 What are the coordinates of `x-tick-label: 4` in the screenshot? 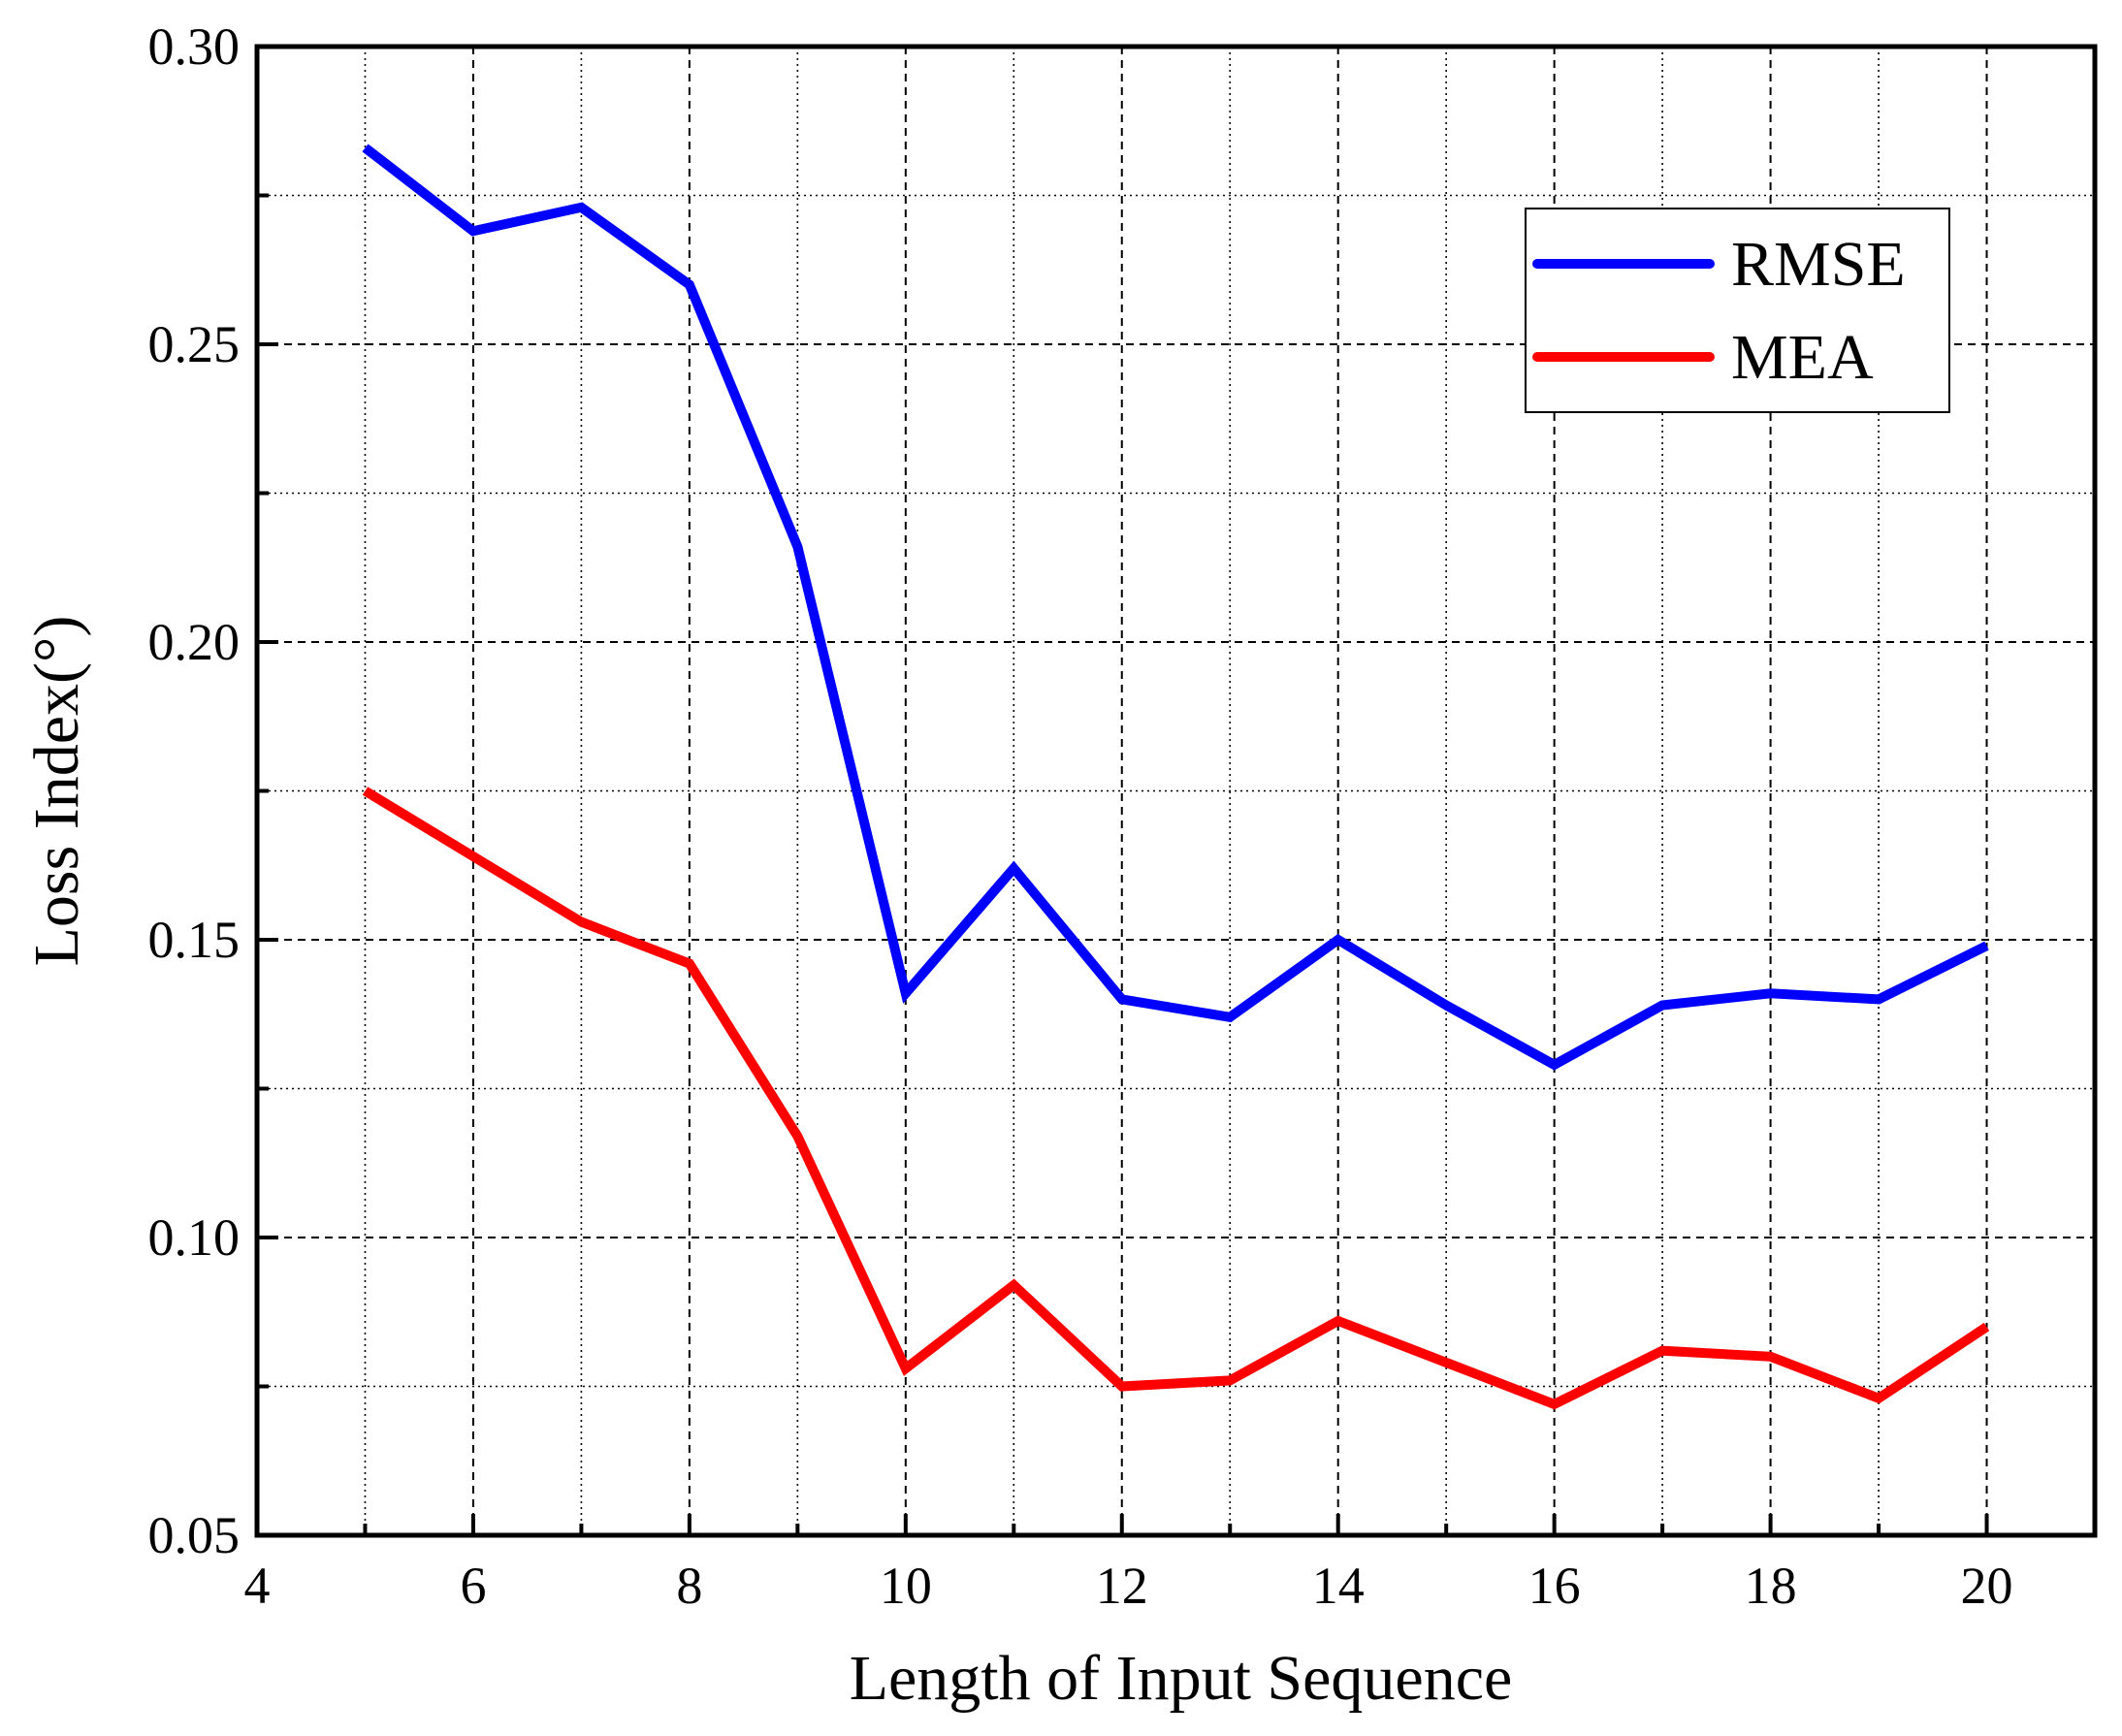 It's located at (258, 1586).